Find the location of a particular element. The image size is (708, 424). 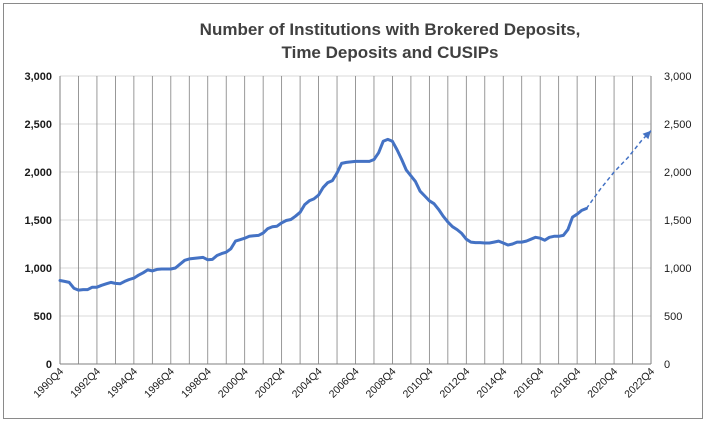

left-y-axis: 0 500 1,000 1,500 2,000 2,500 3,000 is located at coordinates (38, 221).